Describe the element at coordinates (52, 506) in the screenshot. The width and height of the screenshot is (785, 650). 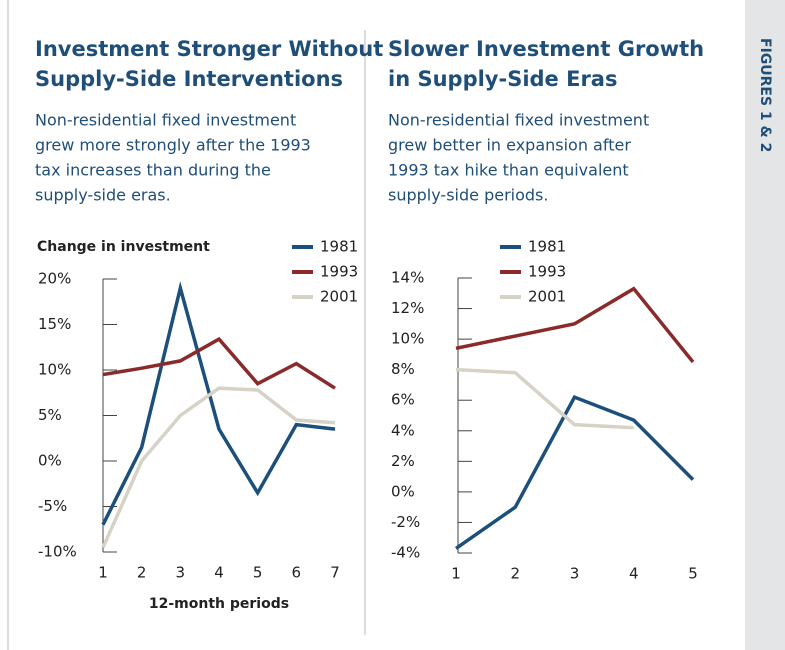
I see `y-tick-label: -5%` at that location.